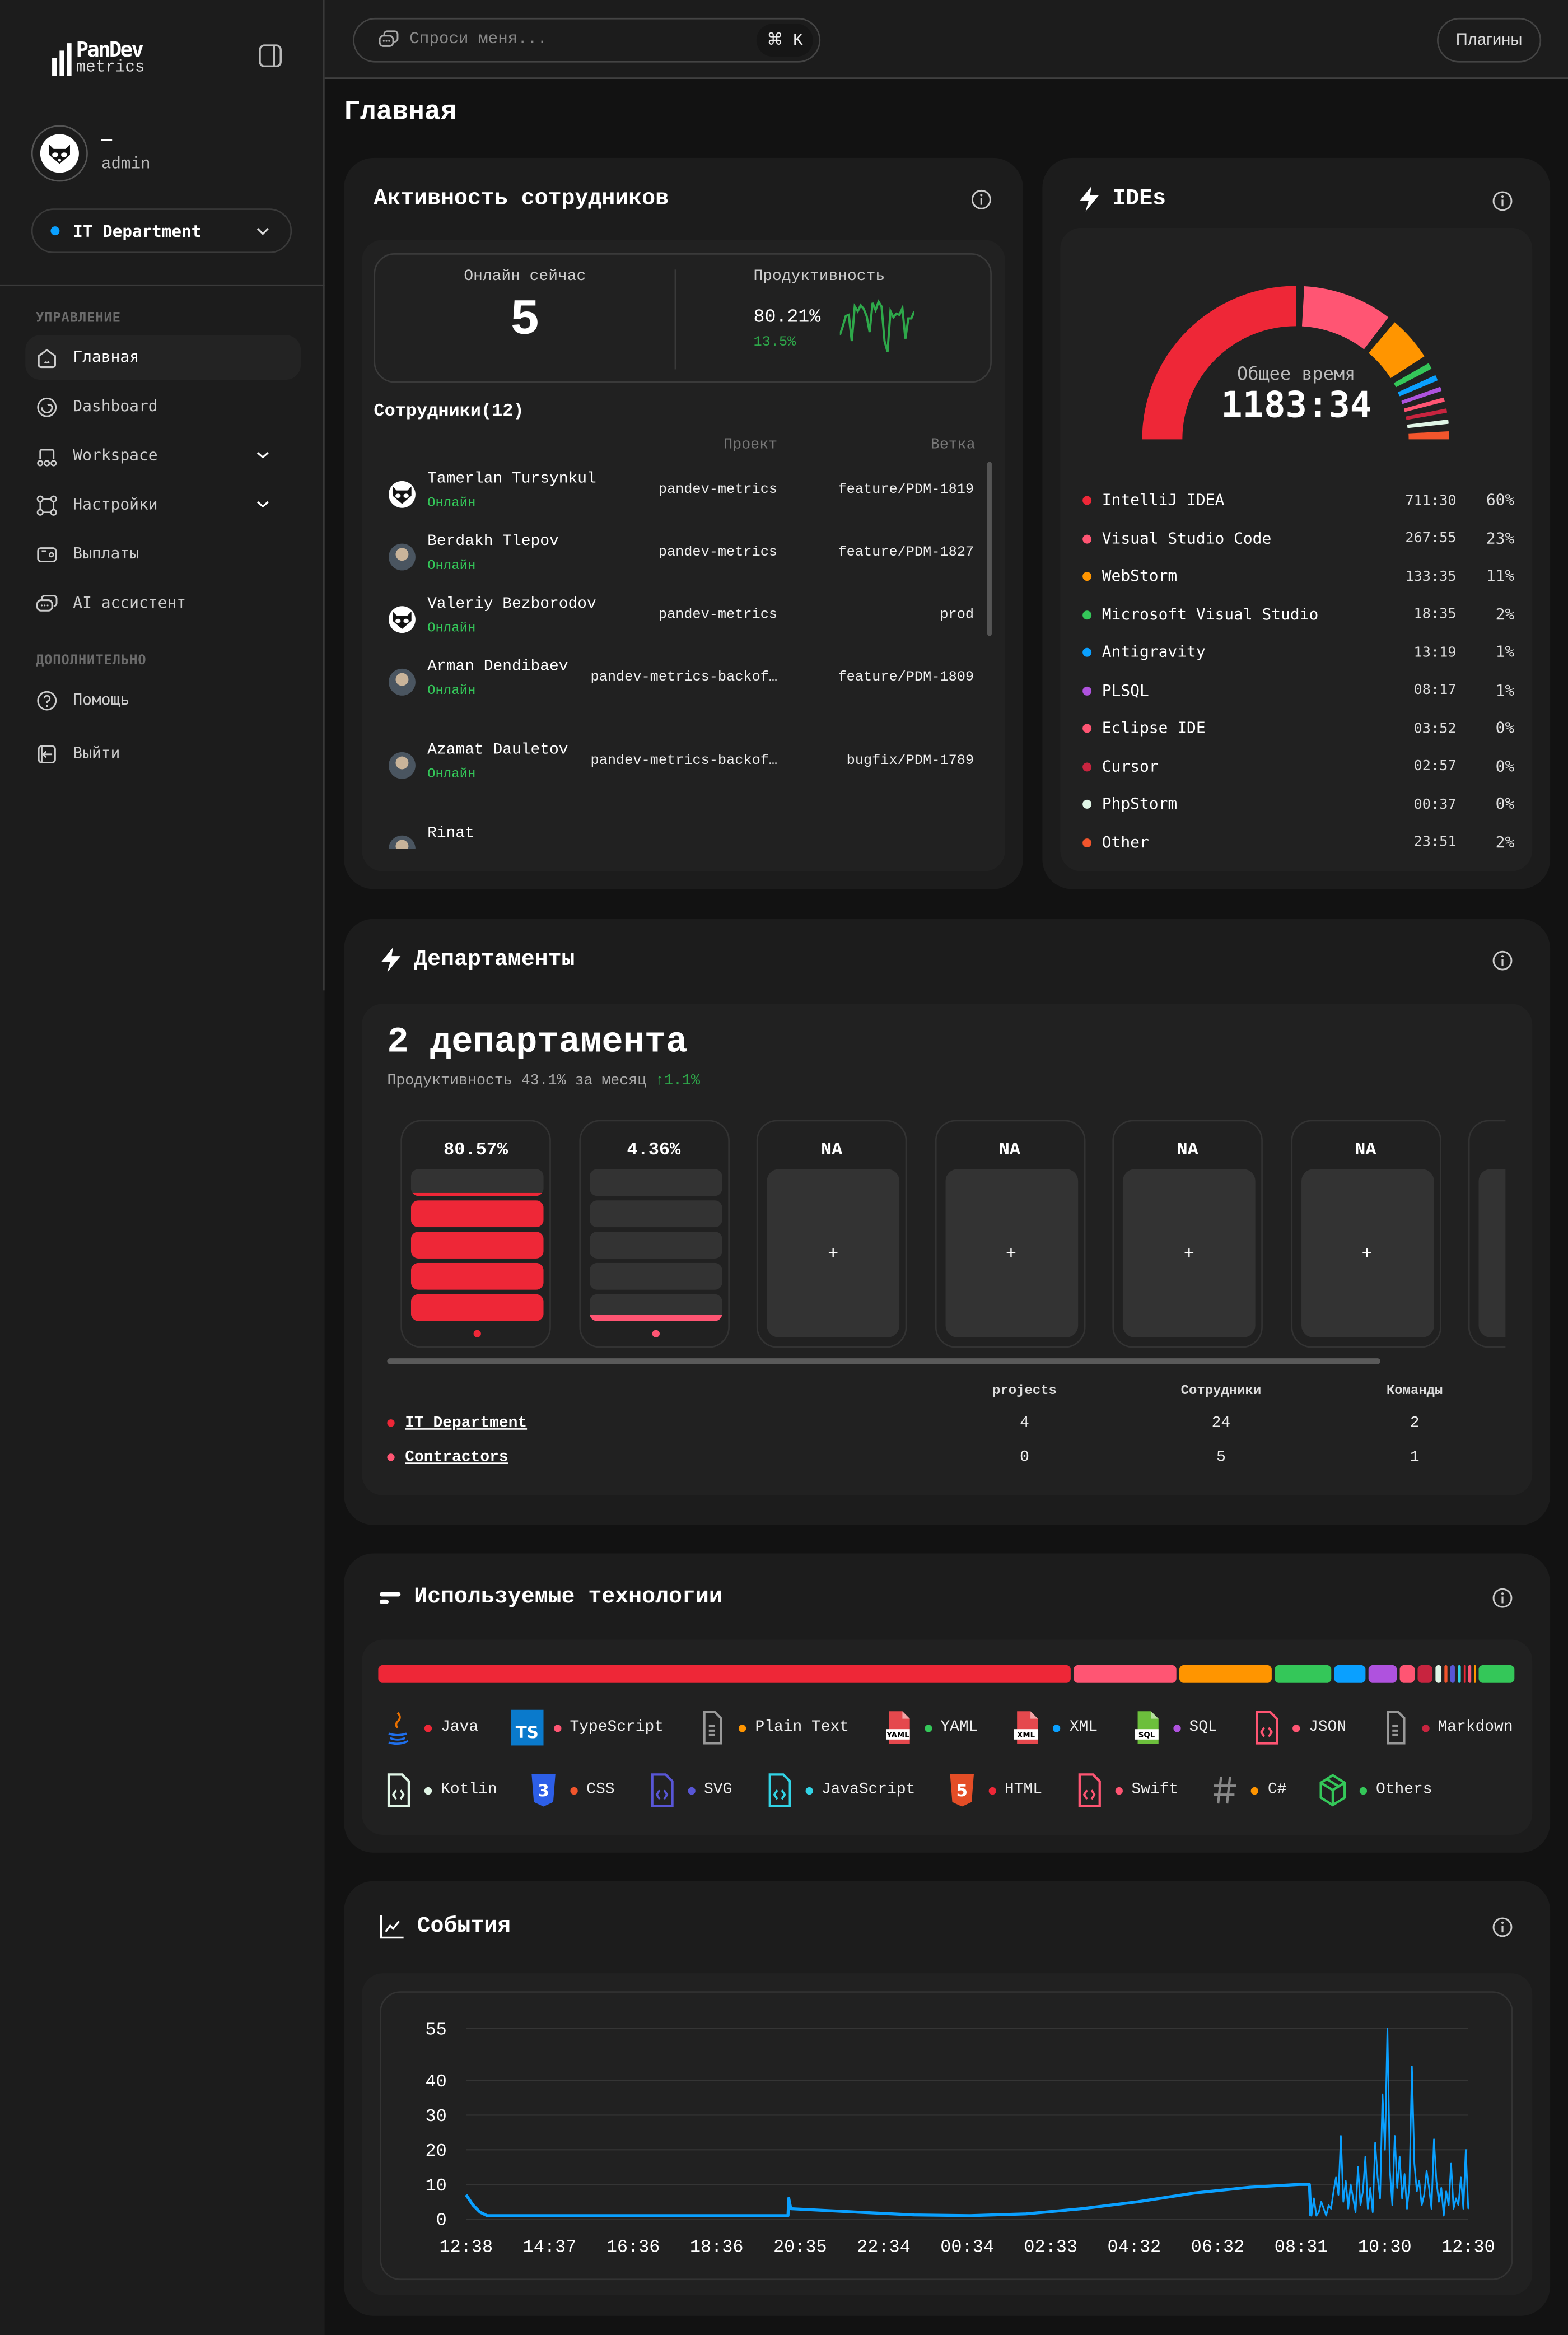  Describe the element at coordinates (163, 505) in the screenshot. I see `sidebar-item-settings: Настройки` at that location.